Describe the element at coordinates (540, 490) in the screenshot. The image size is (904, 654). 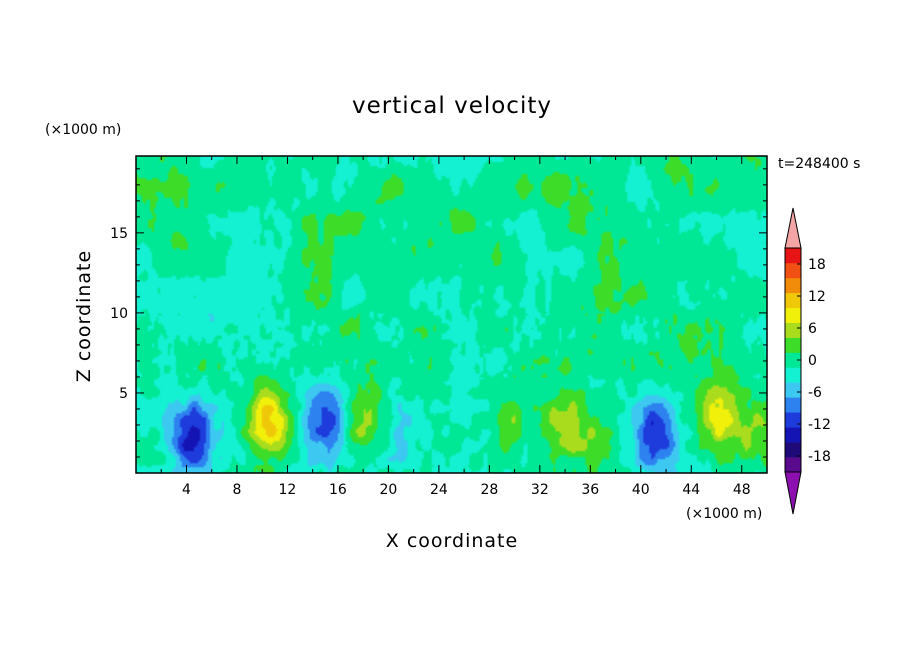
I see `x-tick-label: 32` at that location.